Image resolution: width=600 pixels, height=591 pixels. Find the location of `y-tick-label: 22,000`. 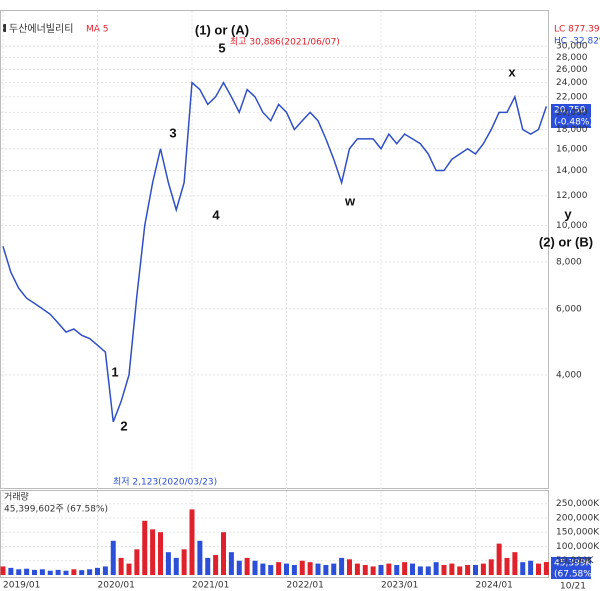

y-tick-label: 22,000 is located at coordinates (572, 97).